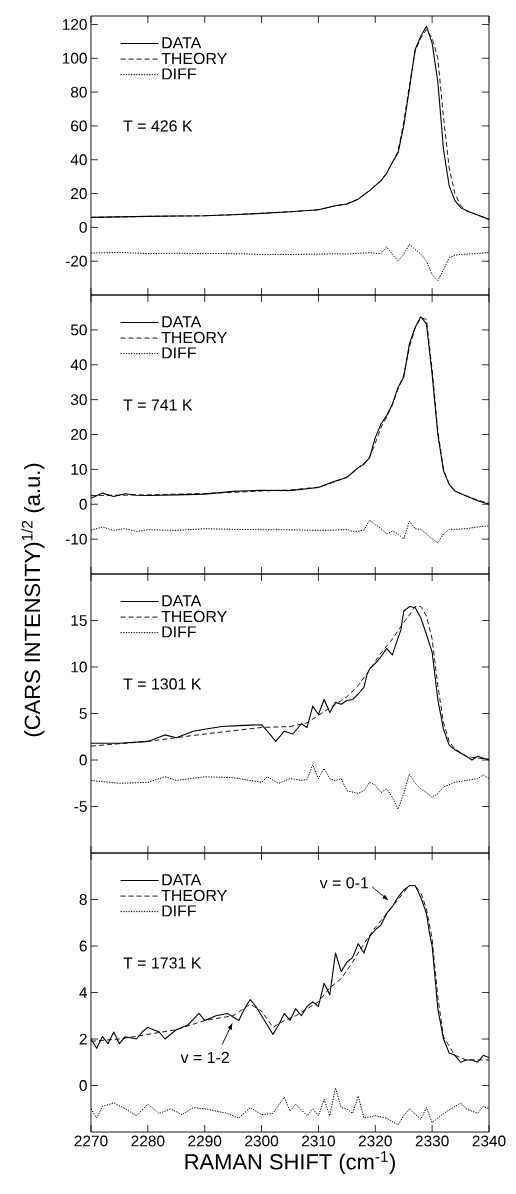  I want to click on x-tick-label: 2300, so click(262, 1141).